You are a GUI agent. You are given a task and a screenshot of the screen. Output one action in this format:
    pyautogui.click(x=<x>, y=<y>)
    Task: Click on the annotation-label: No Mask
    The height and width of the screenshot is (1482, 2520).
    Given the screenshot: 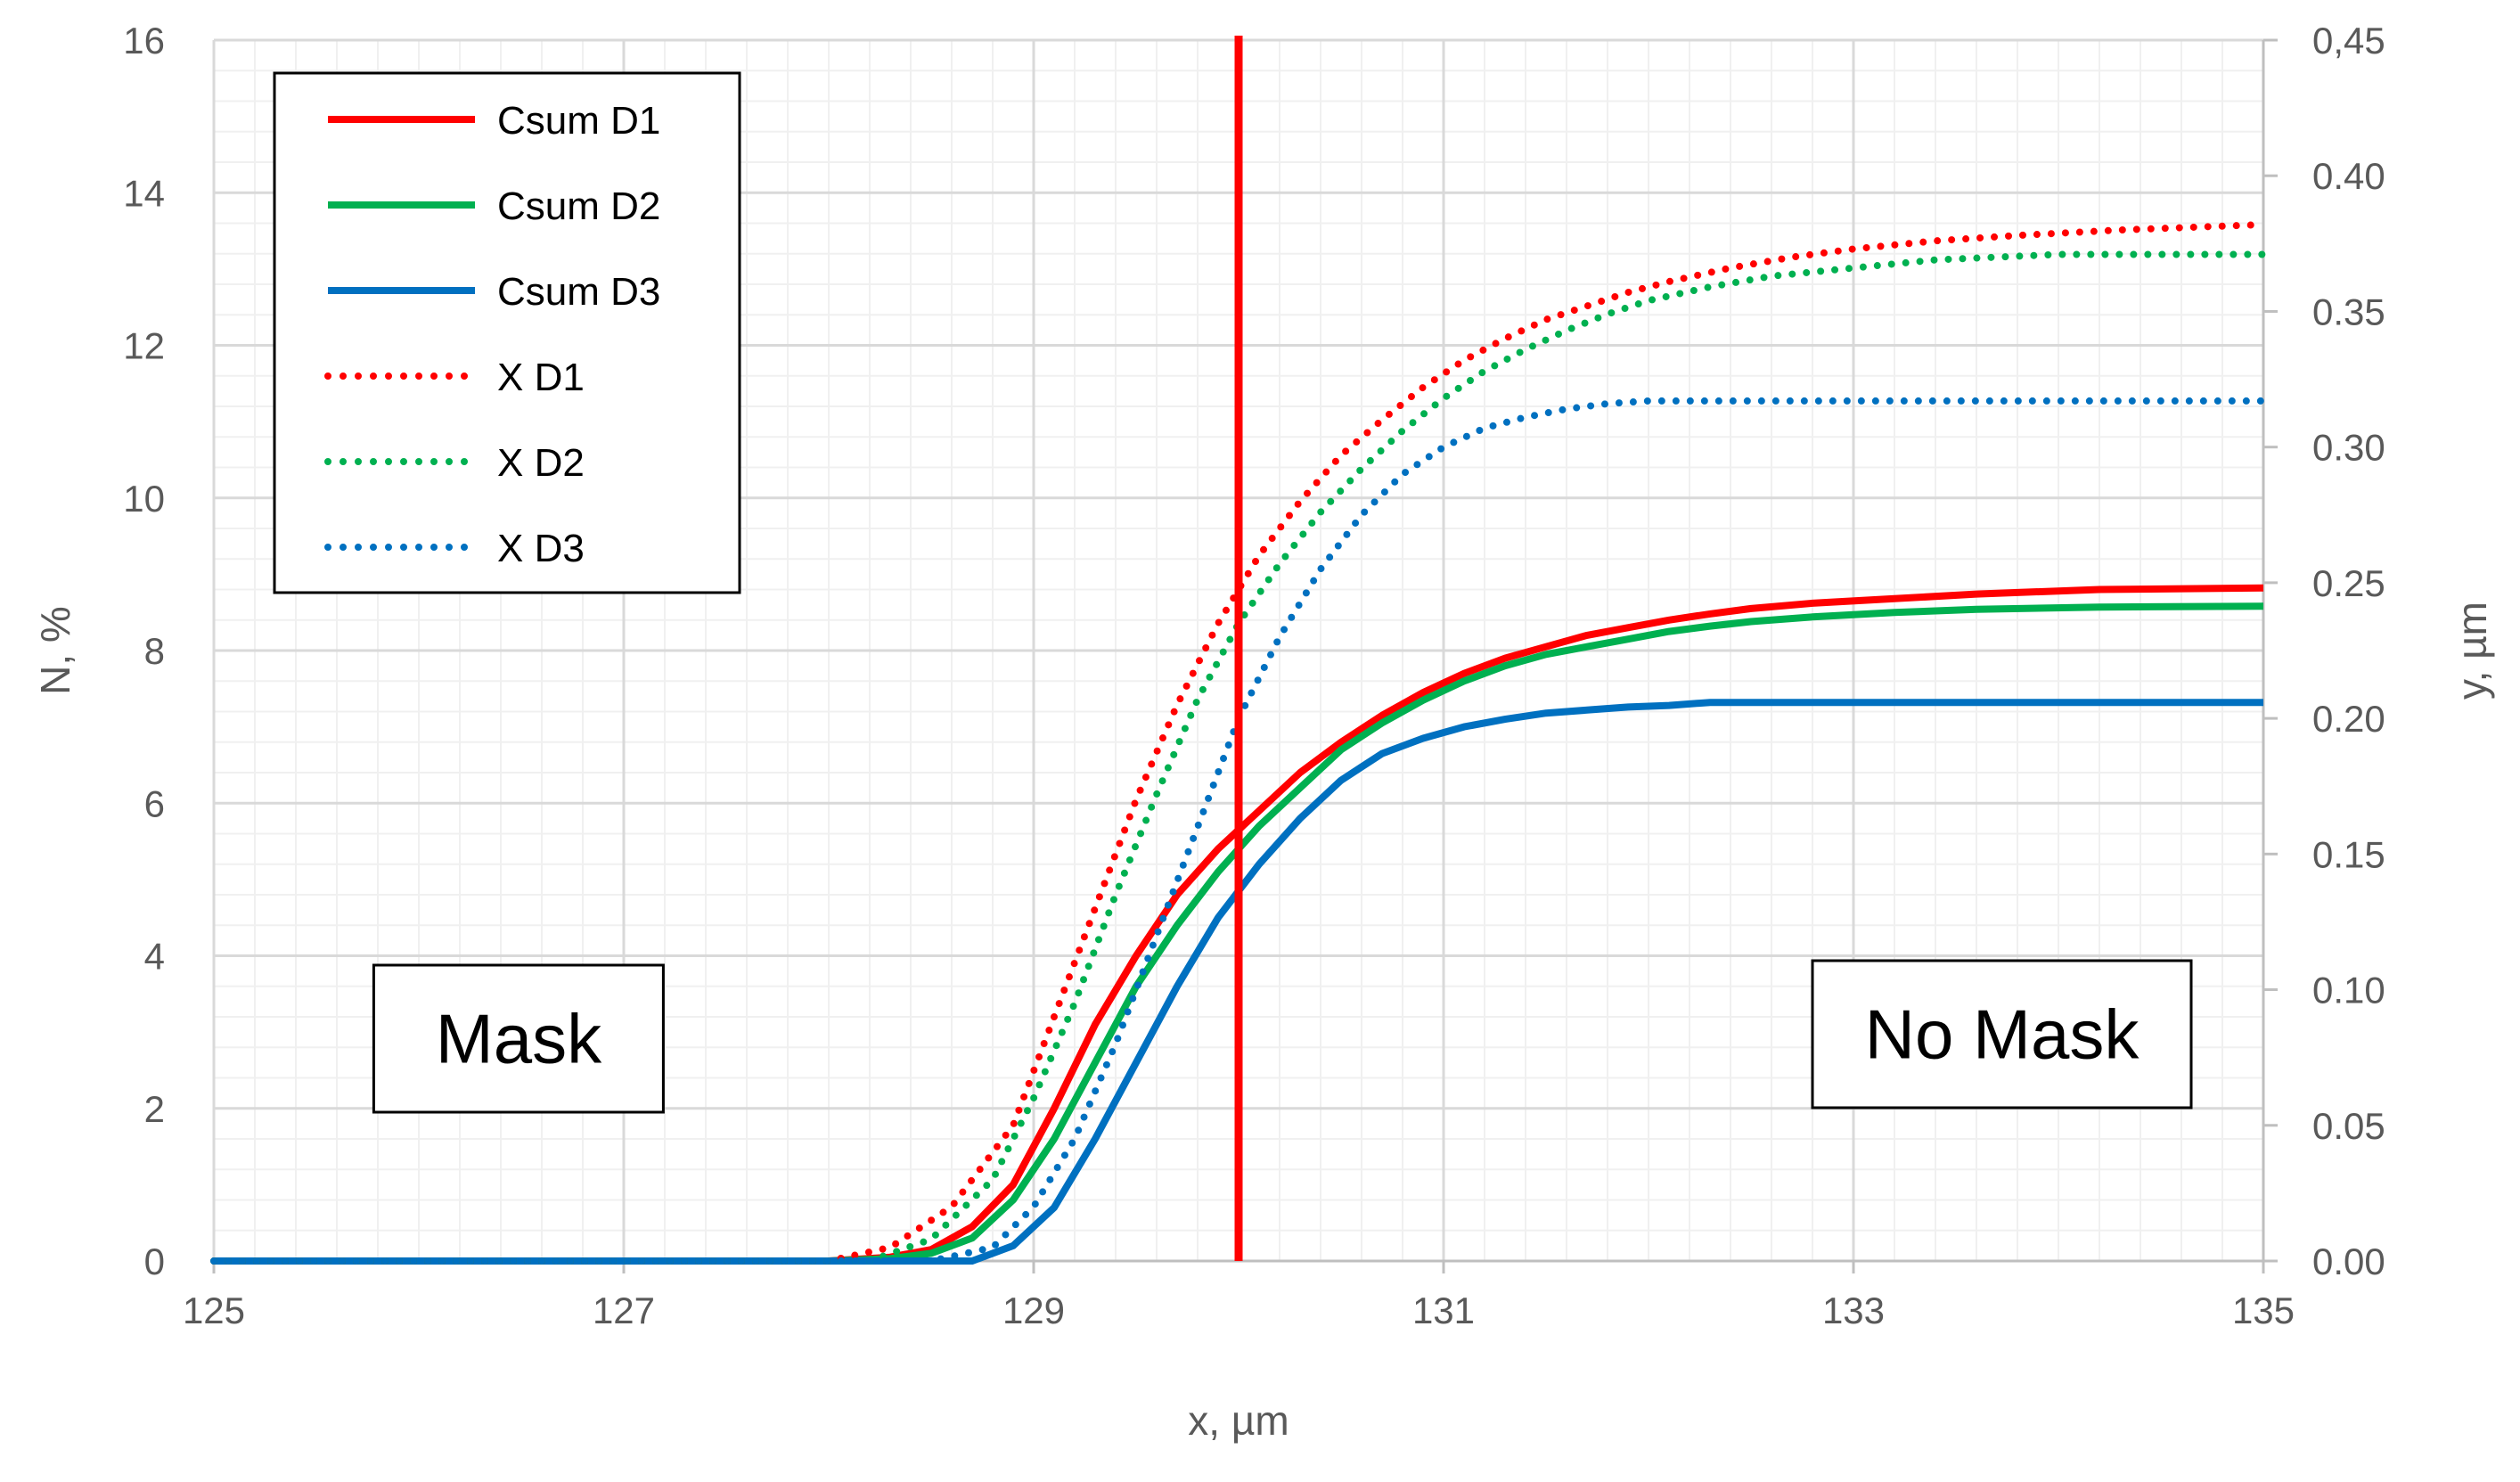 What is the action you would take?
    pyautogui.click(x=2002, y=1034)
    